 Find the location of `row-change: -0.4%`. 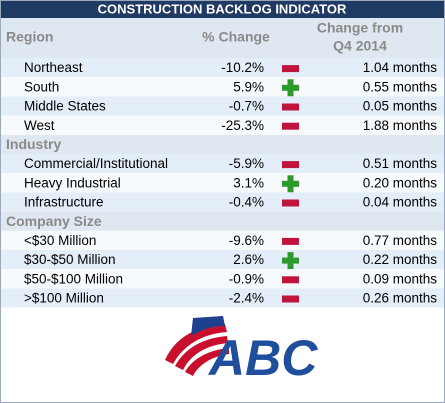

row-change: -0.4% is located at coordinates (246, 202).